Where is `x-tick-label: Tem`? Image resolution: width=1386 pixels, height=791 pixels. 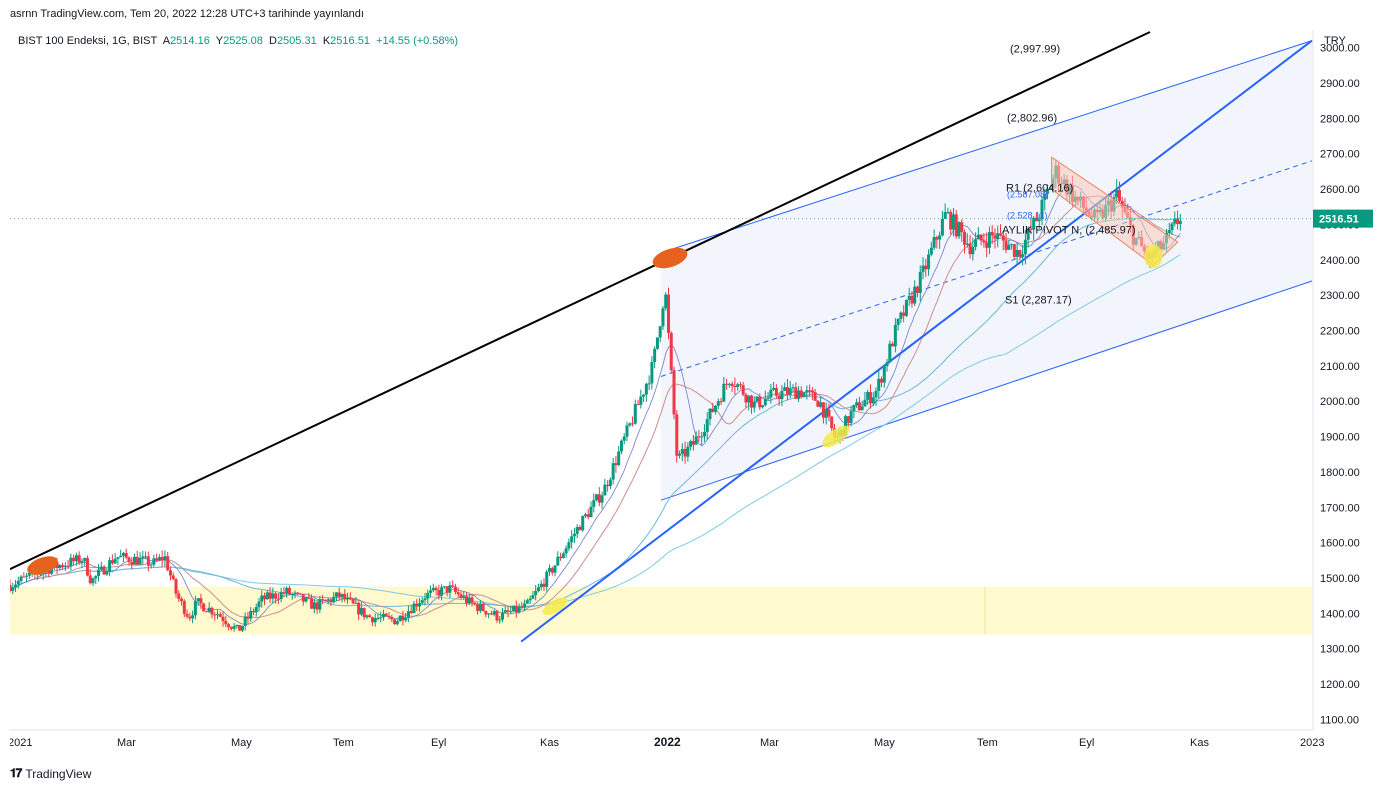 x-tick-label: Tem is located at coordinates (343, 743).